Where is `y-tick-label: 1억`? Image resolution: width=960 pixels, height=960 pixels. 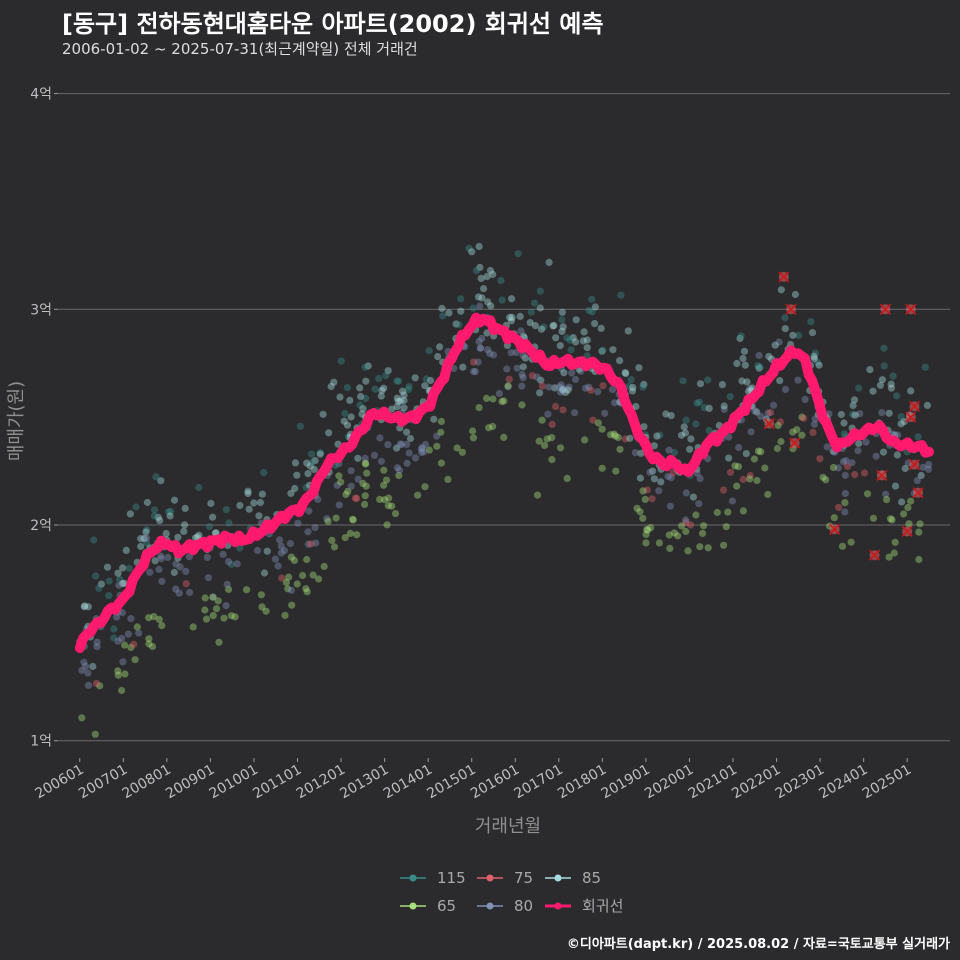
y-tick-label: 1억 is located at coordinates (41, 742).